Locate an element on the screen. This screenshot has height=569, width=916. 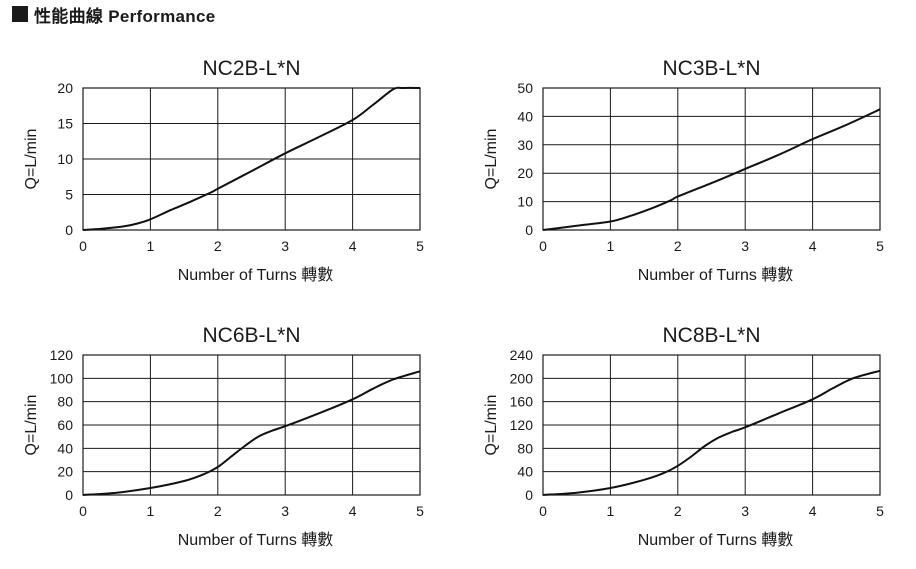
chart-4-x-tick-label: 3 is located at coordinates (745, 511).